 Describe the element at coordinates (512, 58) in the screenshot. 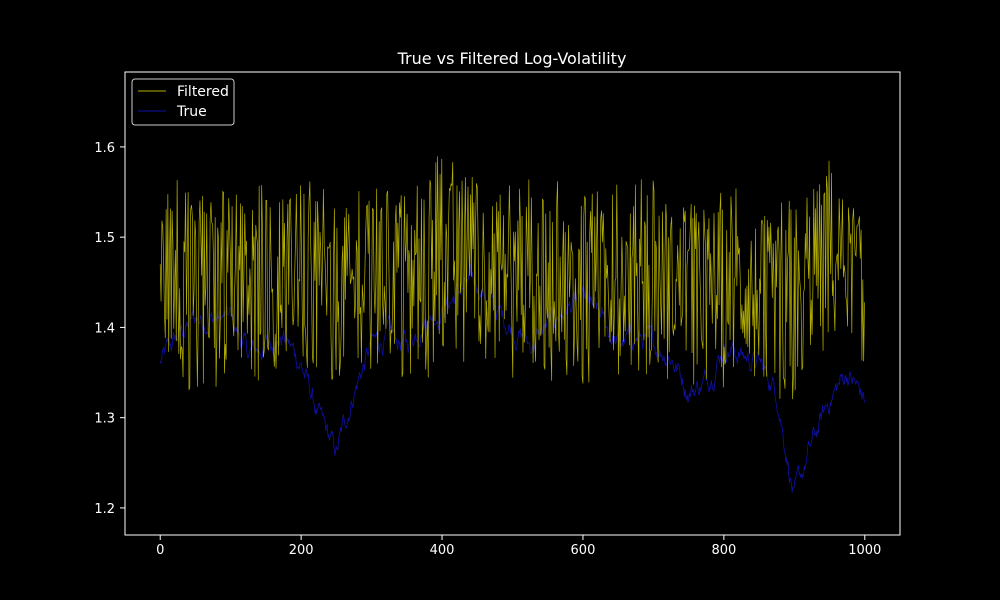

I see `chart-title: True vs Filtered Log-Volatility` at that location.